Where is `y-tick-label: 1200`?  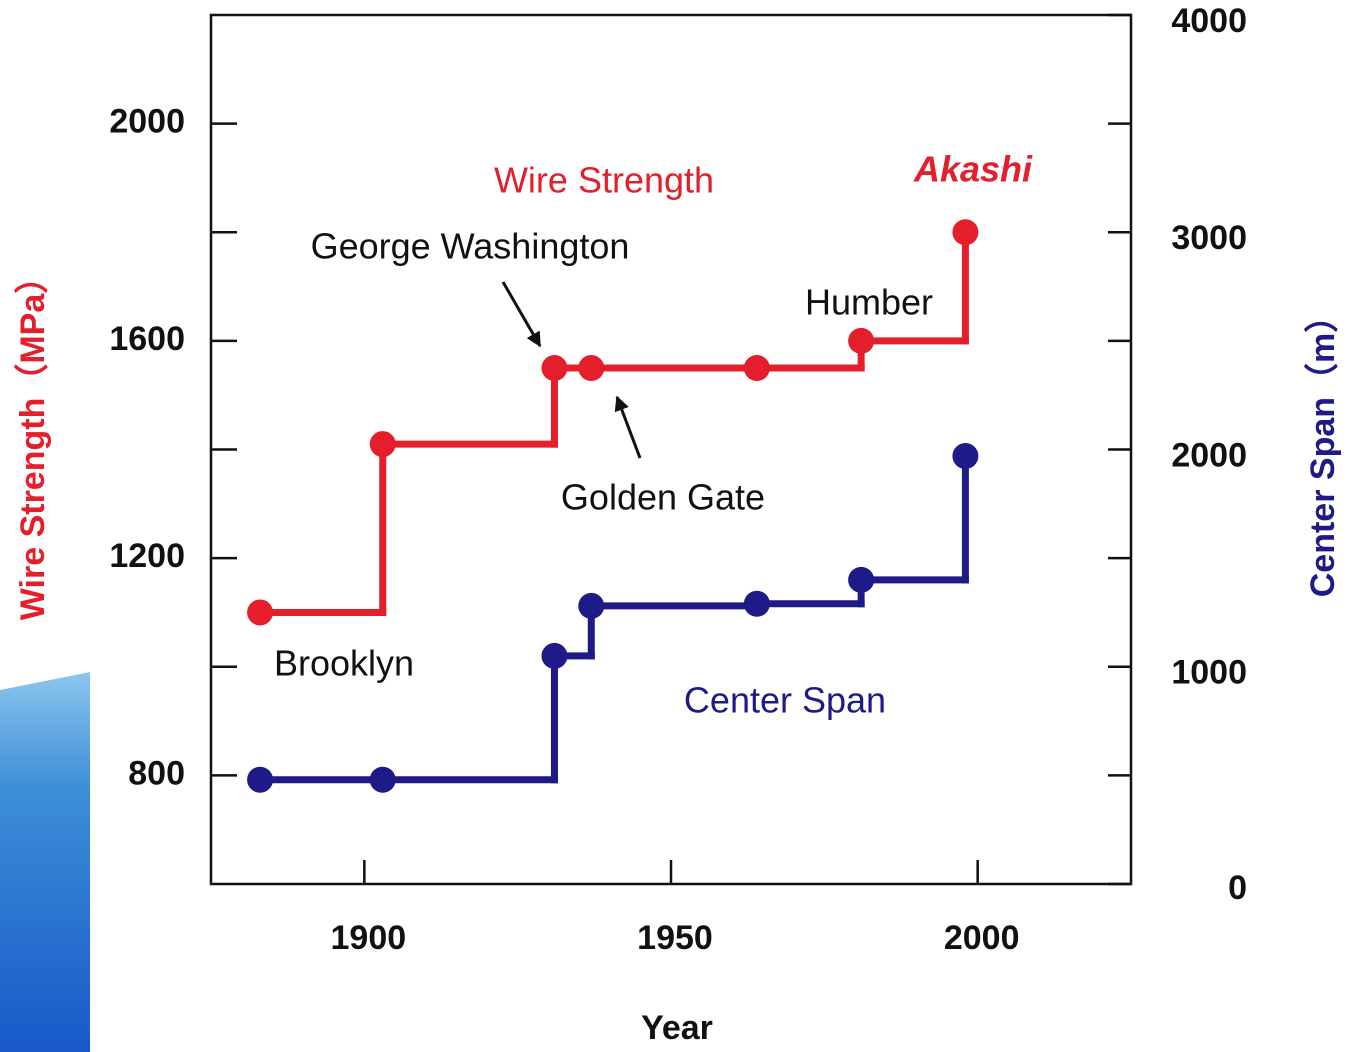
y-tick-label: 1200 is located at coordinates (147, 556).